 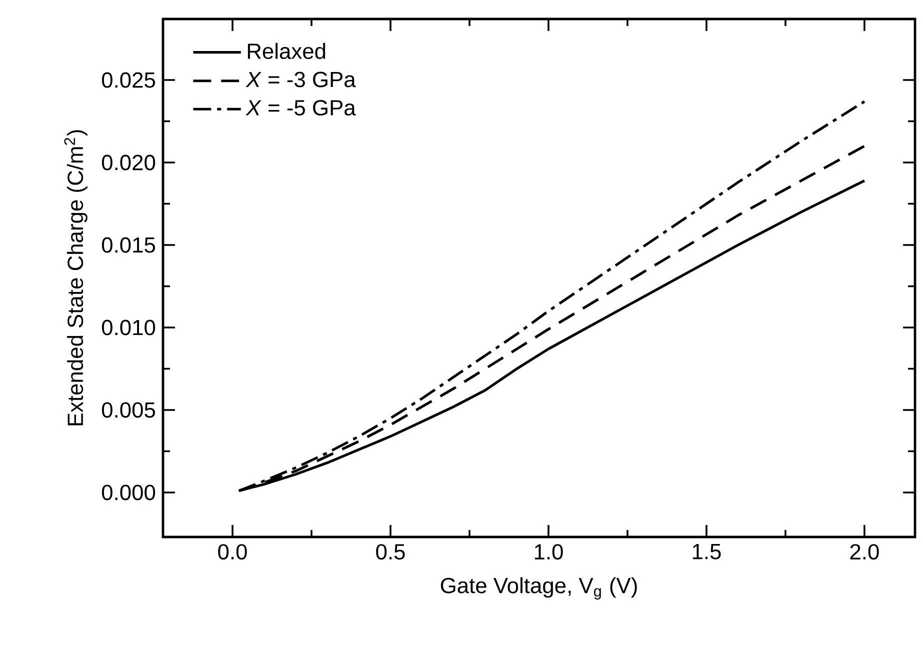 I want to click on legend-label: X = -5 GPa, so click(x=301, y=108).